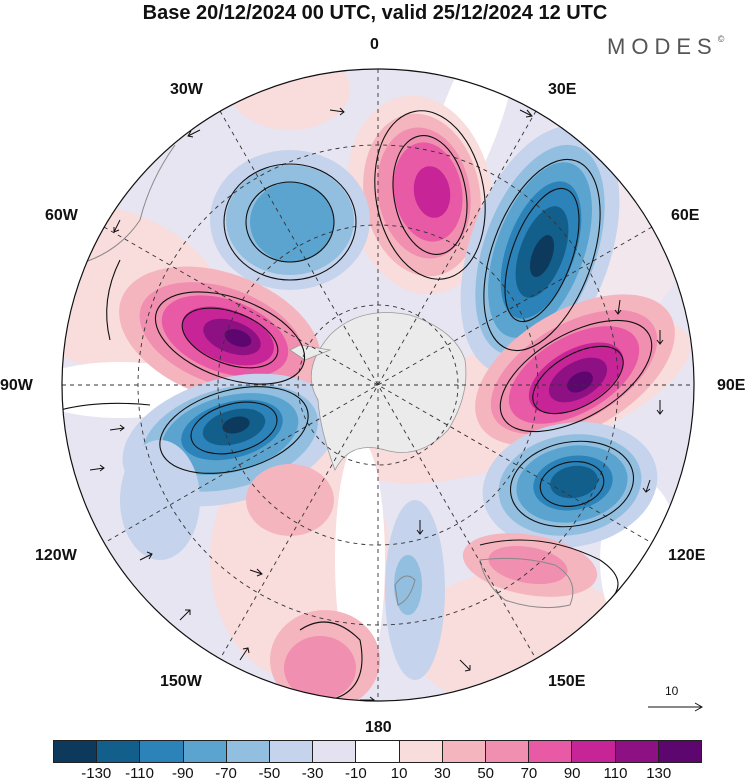 This screenshot has width=750, height=783. Describe the element at coordinates (181, 681) in the screenshot. I see `lon-label-150w: 150W` at that location.